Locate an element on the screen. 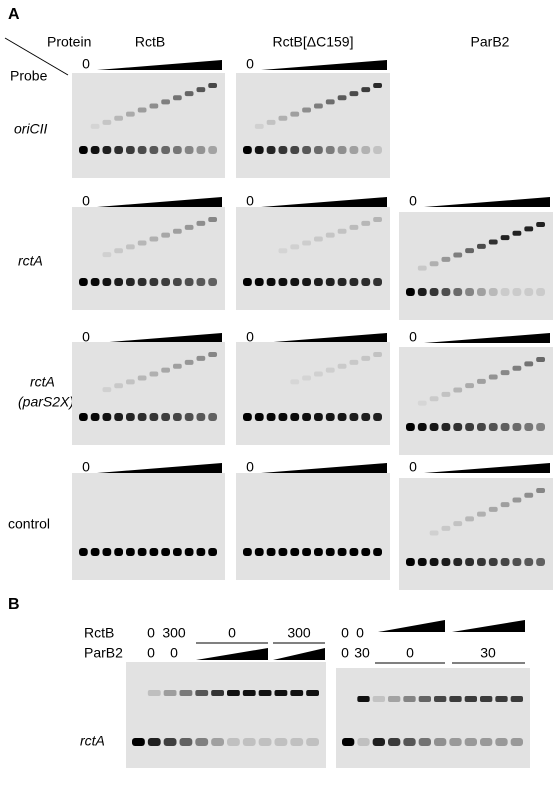 This screenshot has width=557, height=805. protein-label: RctB[ΔC159] is located at coordinates (313, 42).